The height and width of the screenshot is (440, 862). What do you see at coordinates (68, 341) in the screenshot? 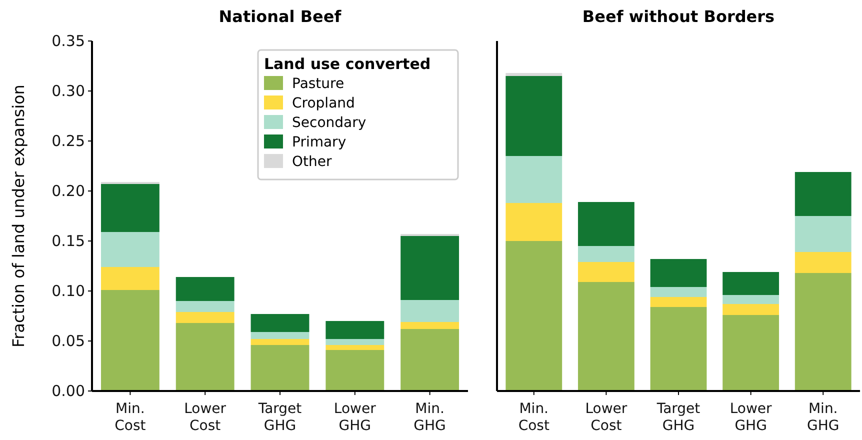
I see `y-tick-label: 0.05` at bounding box center [68, 341].